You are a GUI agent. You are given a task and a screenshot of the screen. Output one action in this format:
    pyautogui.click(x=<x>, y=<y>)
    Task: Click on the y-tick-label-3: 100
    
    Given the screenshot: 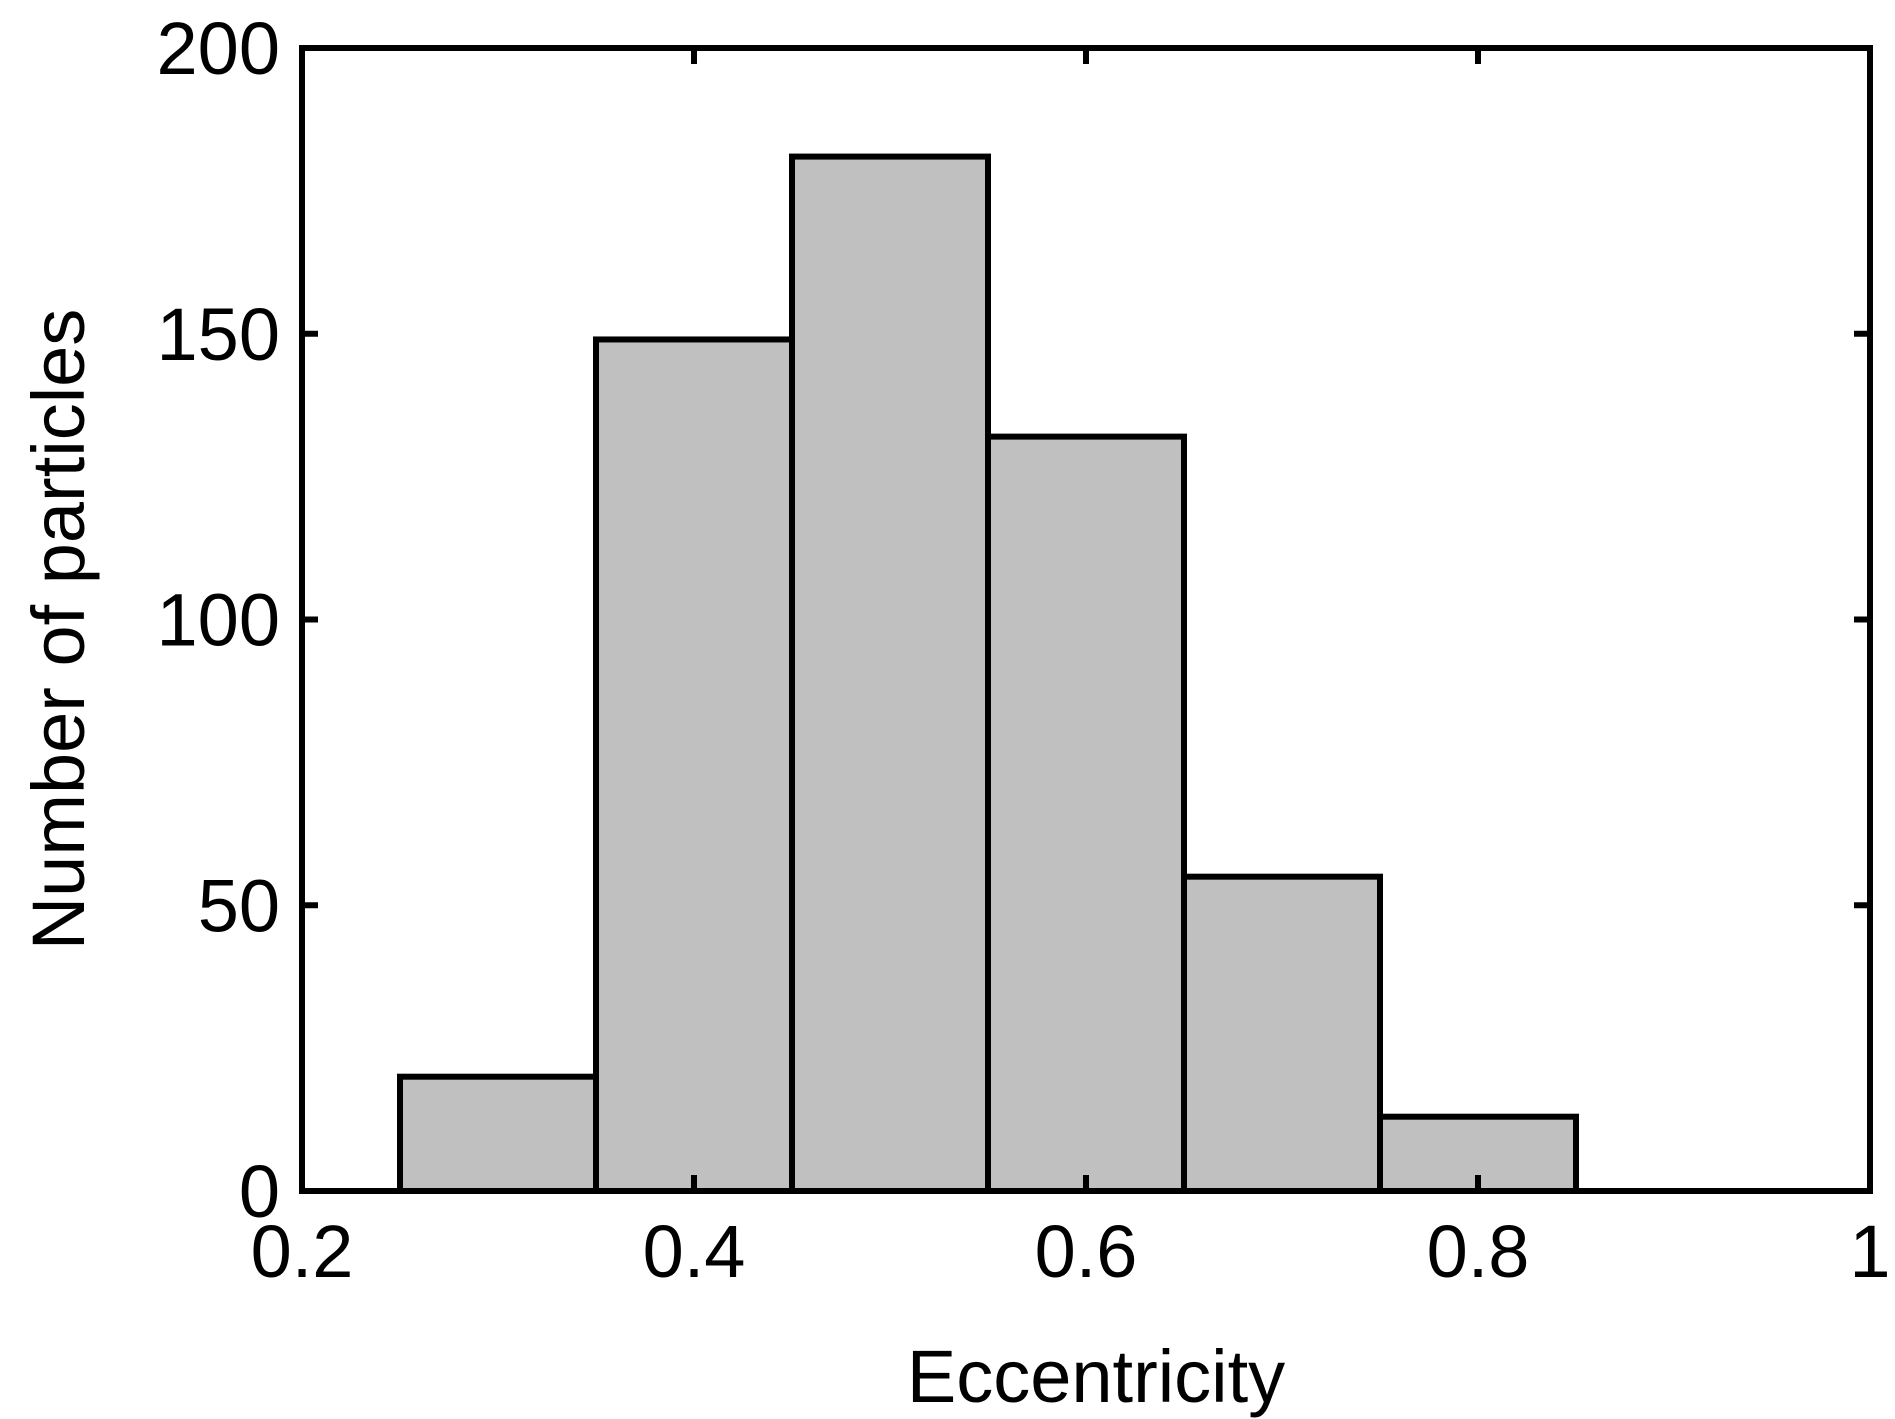 What is the action you would take?
    pyautogui.click(x=218, y=620)
    